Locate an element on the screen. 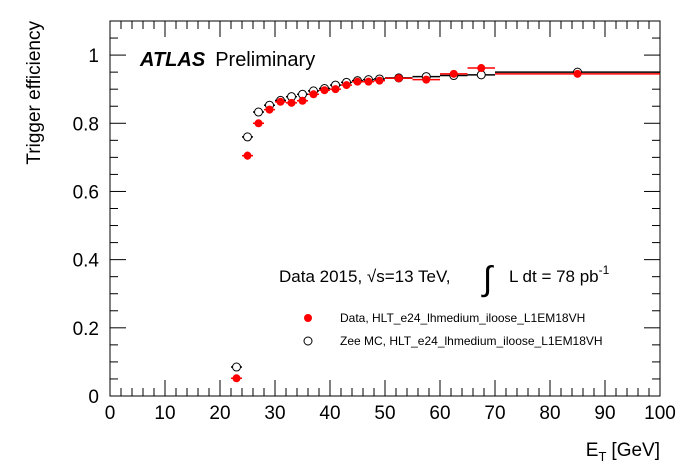 Image resolution: width=696 pixels, height=472 pixels. x-tick-label: 20 is located at coordinates (219, 413).